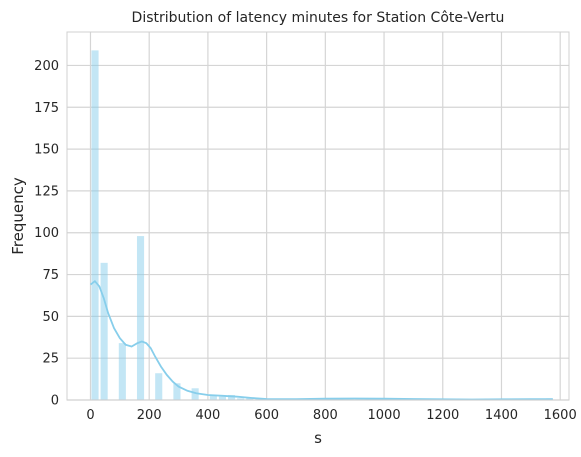  I want to click on x-tick-label: 1600, so click(560, 415).